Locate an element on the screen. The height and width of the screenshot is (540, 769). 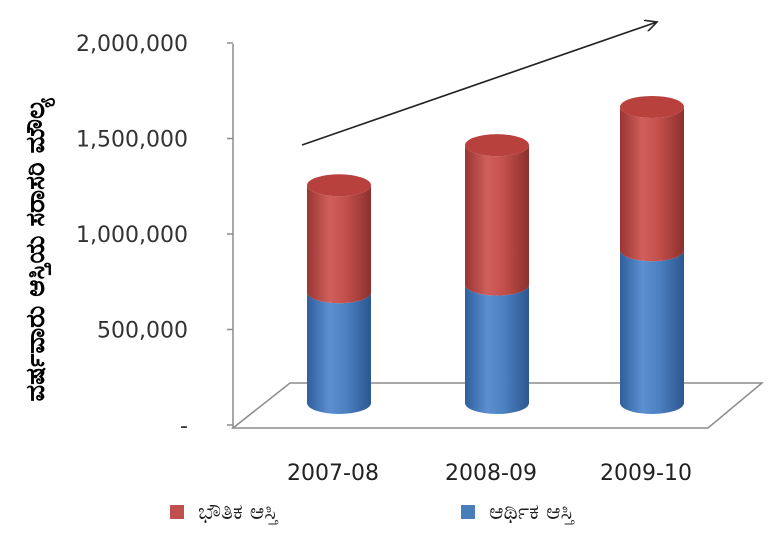
y-tick-label: 1,000,000 is located at coordinates (132, 235).